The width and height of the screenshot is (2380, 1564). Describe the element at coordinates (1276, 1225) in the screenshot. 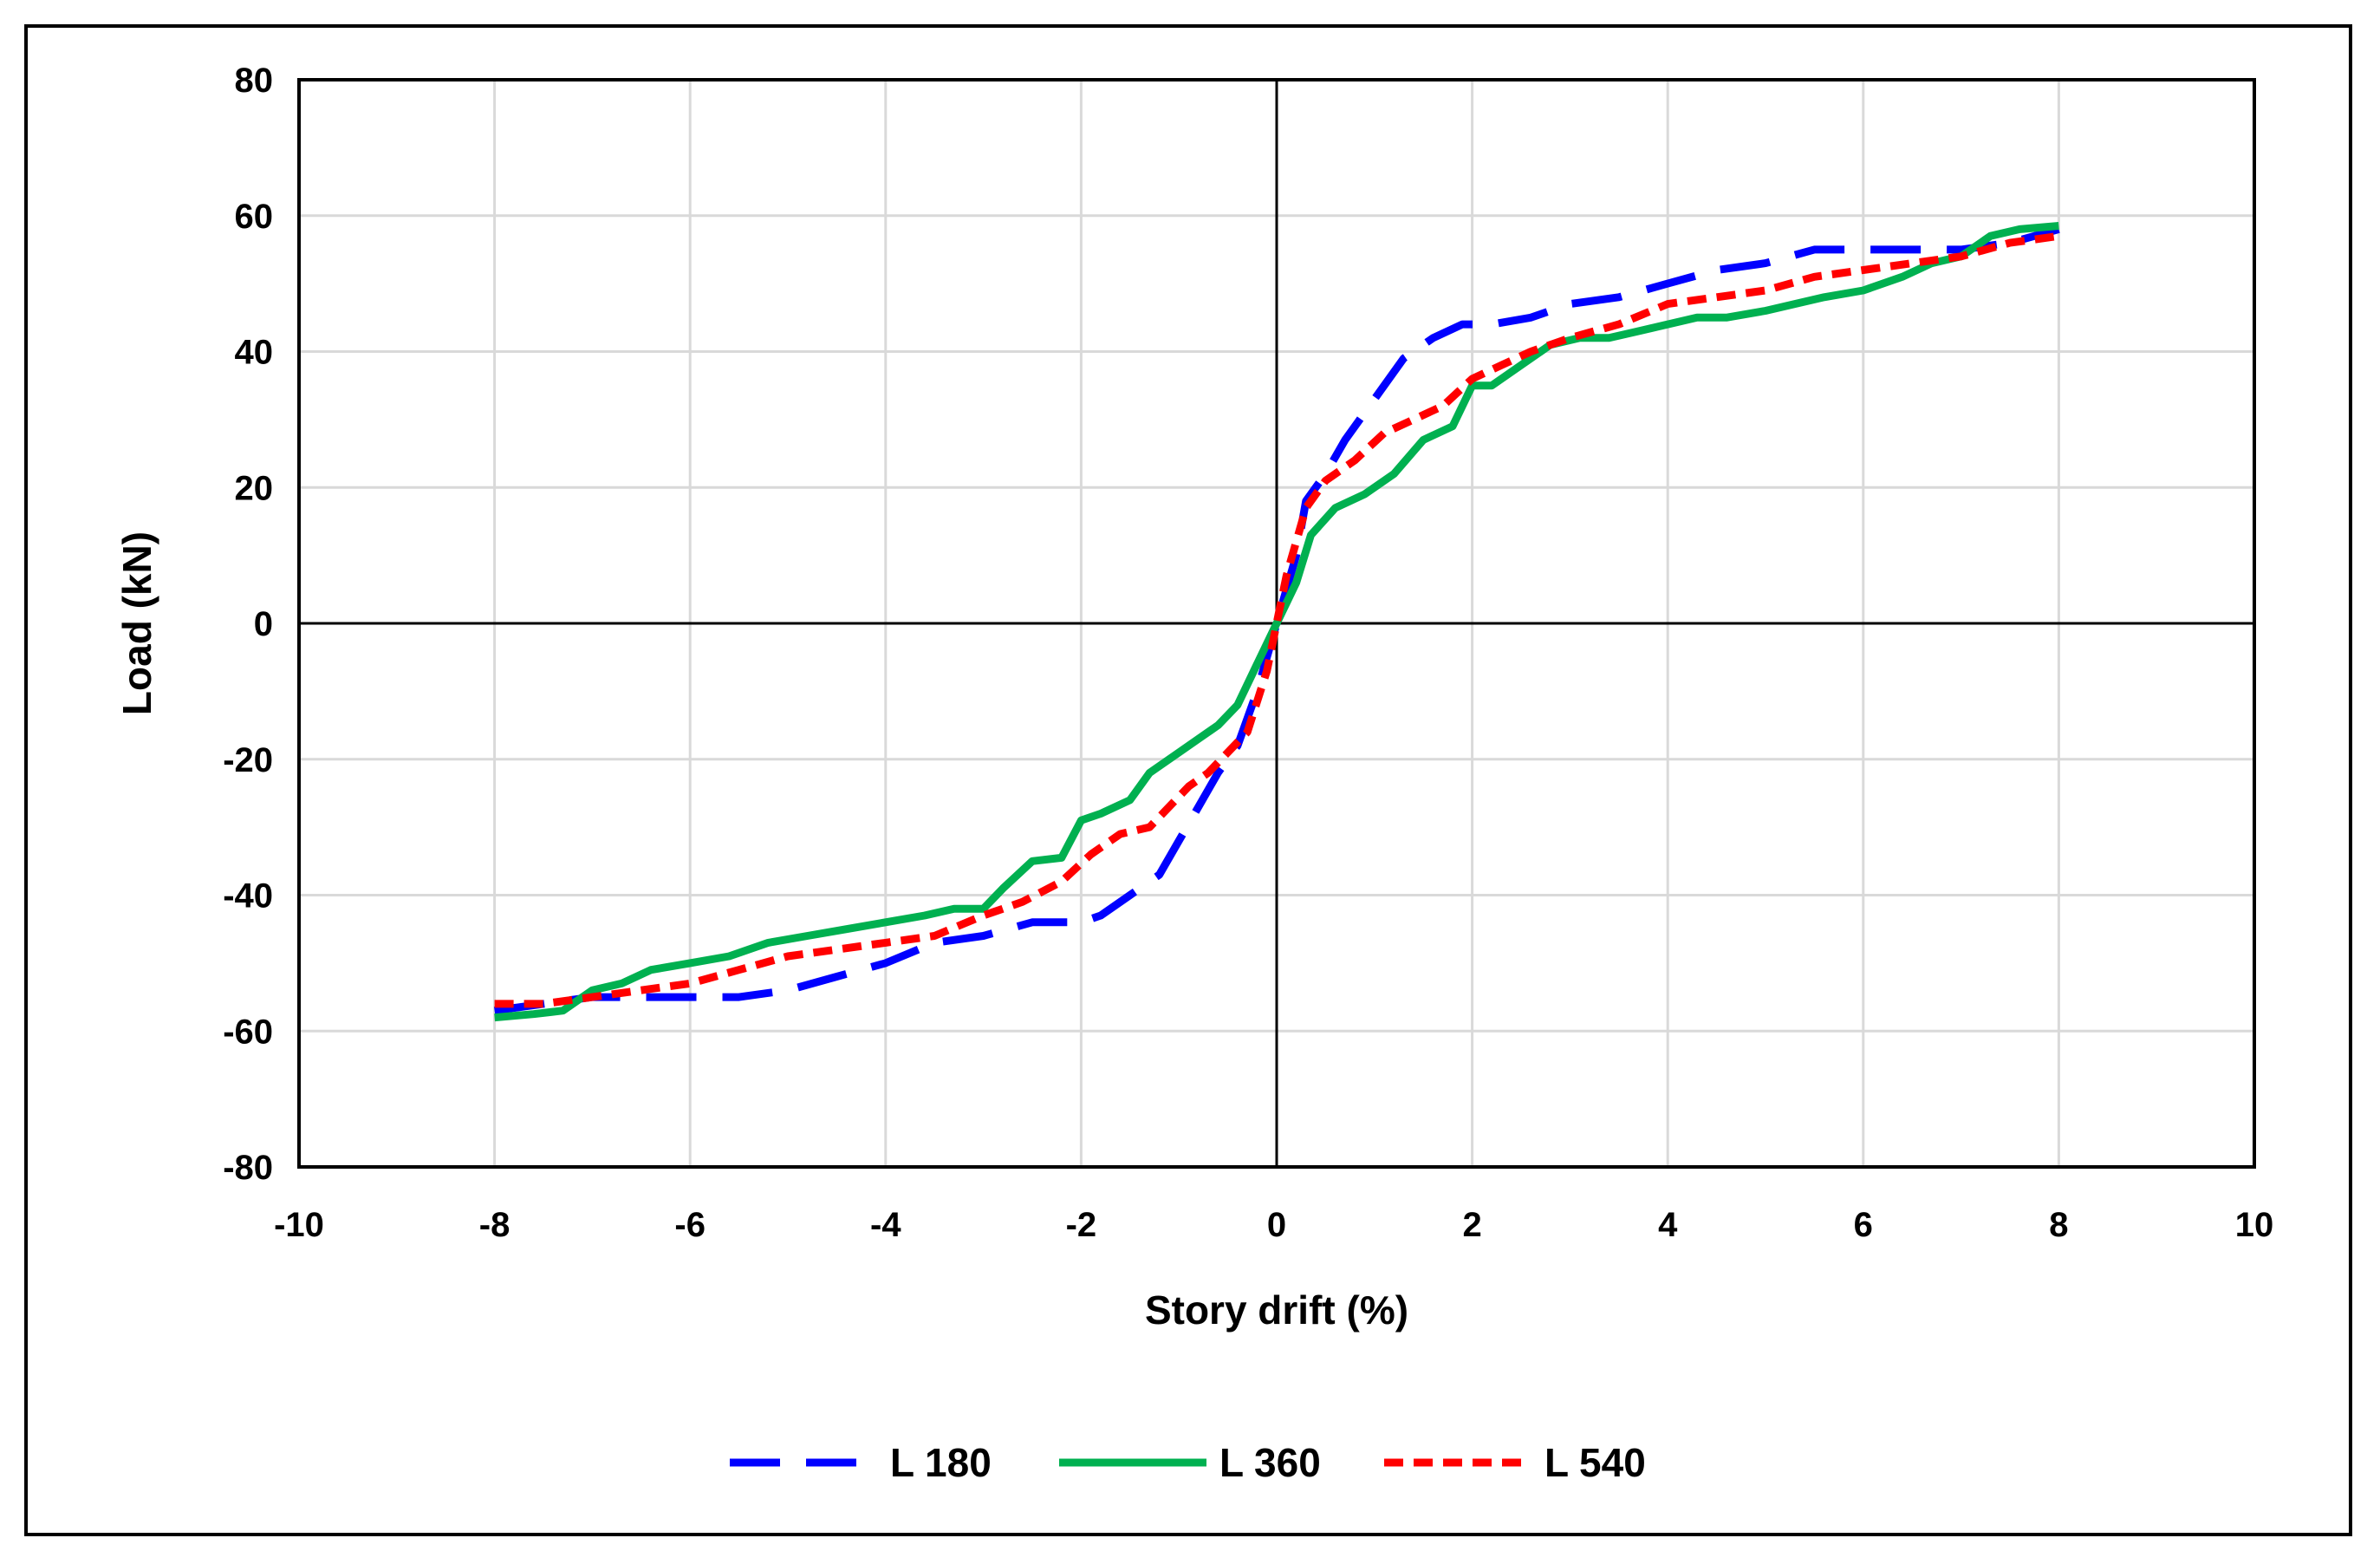

I see `x-tick-label: 0` at that location.